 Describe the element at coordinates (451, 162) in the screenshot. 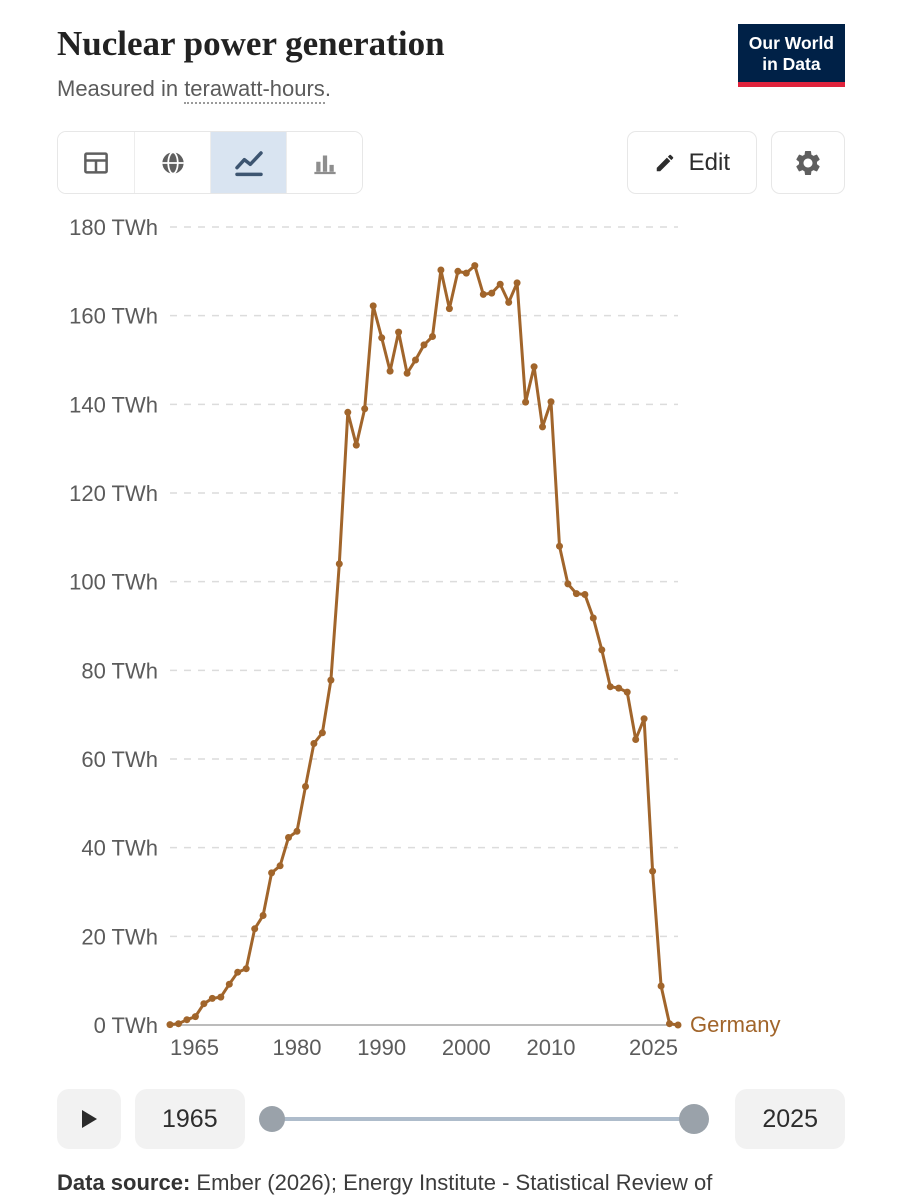

I see `chart-toolbar: Edit` at that location.